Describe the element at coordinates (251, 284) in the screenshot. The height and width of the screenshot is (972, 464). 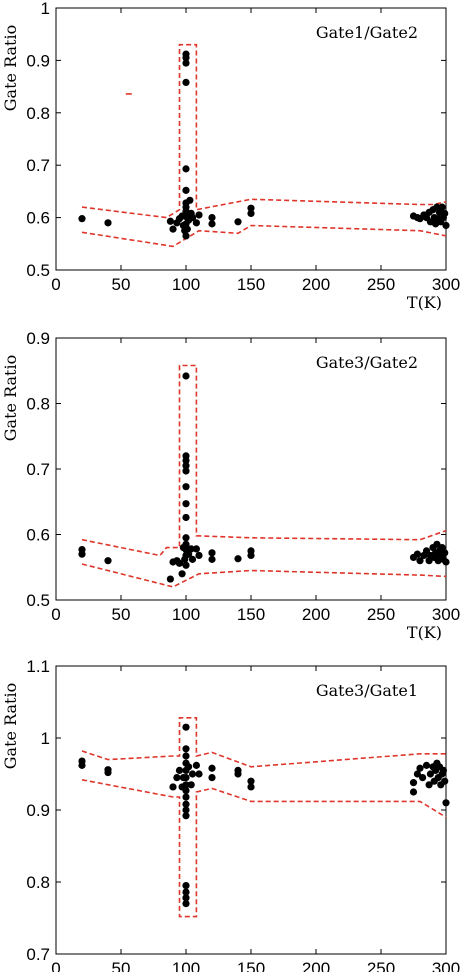
I see `x-tick-label: 150` at that location.